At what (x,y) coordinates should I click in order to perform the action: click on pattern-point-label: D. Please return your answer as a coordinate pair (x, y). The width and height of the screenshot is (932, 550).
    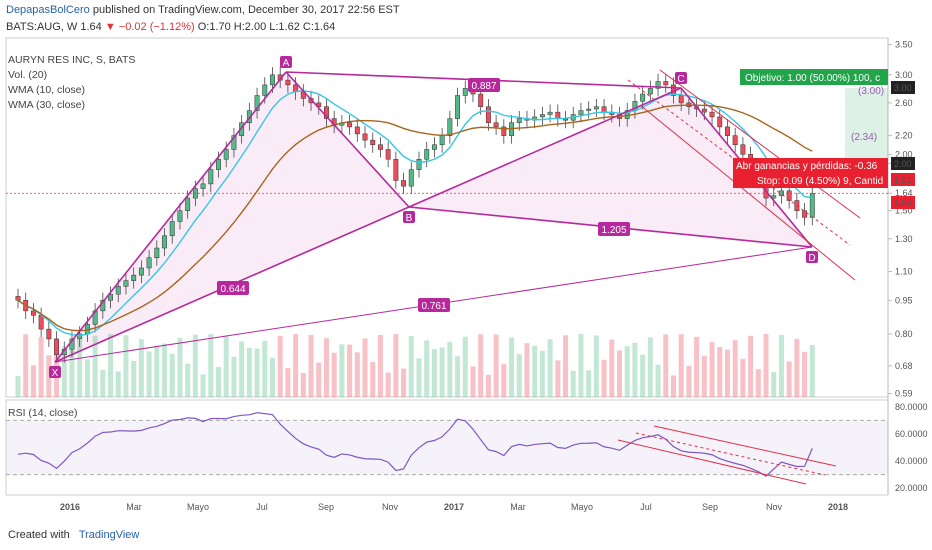
    Looking at the image, I should click on (811, 258).